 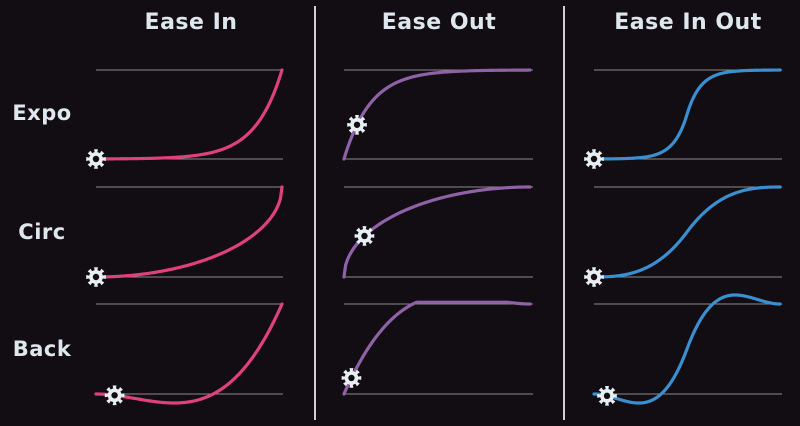 I want to click on row-label-back: Back, so click(x=42, y=349).